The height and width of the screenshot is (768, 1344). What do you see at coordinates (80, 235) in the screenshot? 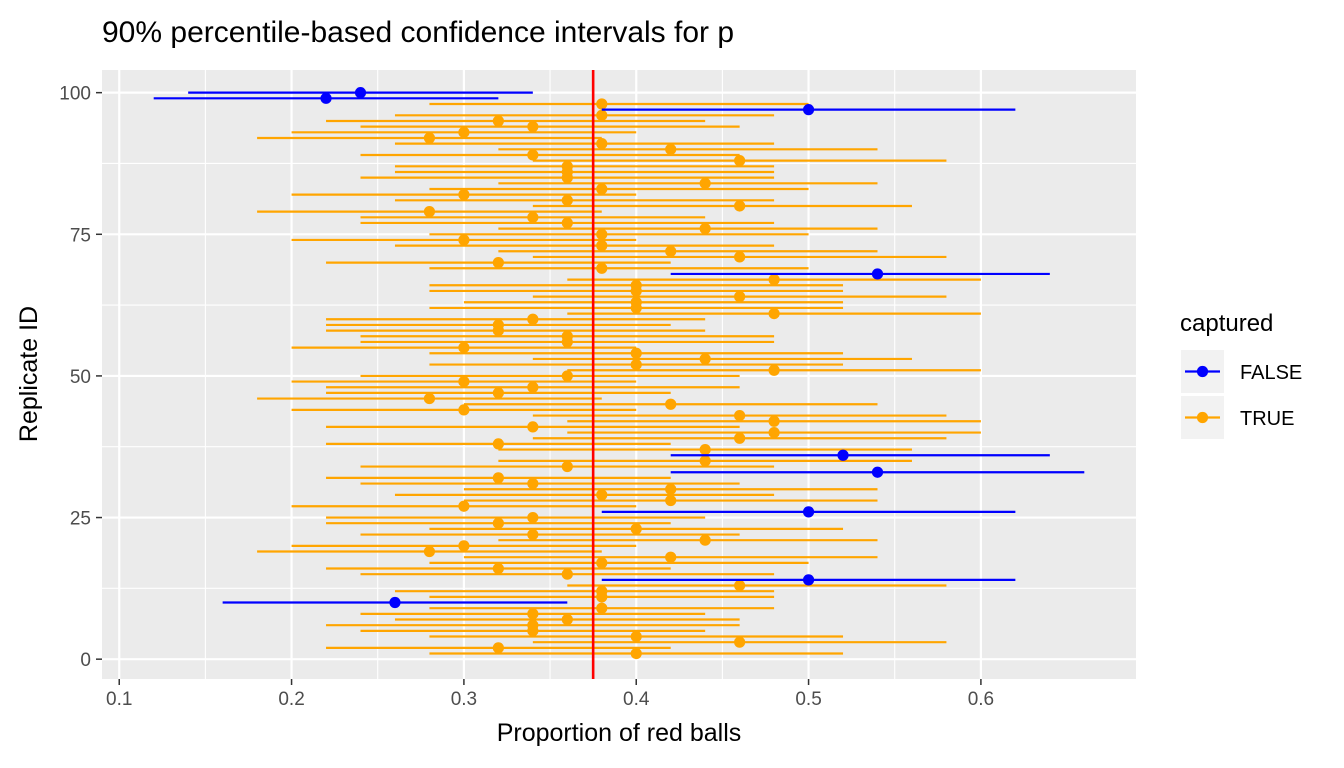
I see `y-tick-label: 75` at bounding box center [80, 235].